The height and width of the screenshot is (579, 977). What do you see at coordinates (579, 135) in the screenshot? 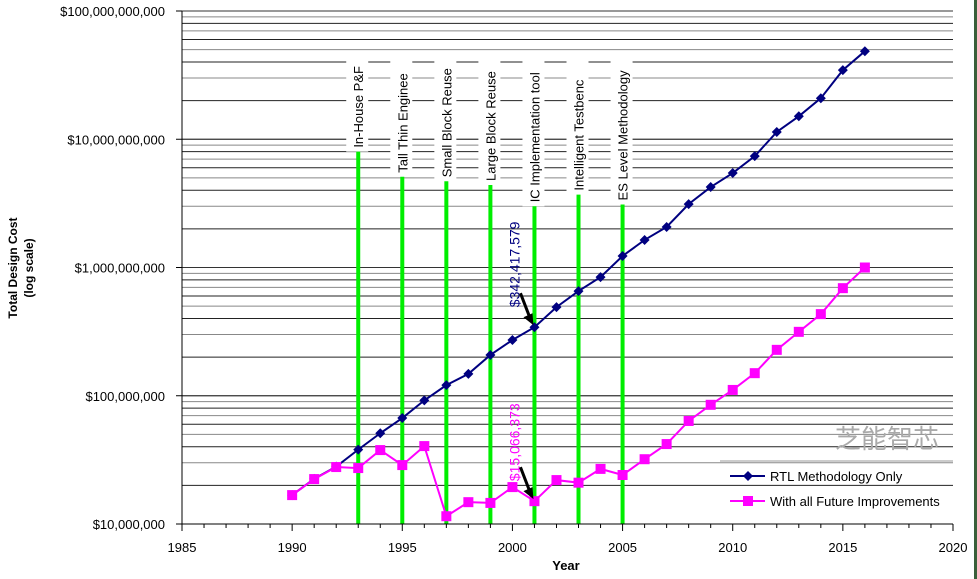
I see `milestone-label: Intelligent Testbenc` at bounding box center [579, 135].